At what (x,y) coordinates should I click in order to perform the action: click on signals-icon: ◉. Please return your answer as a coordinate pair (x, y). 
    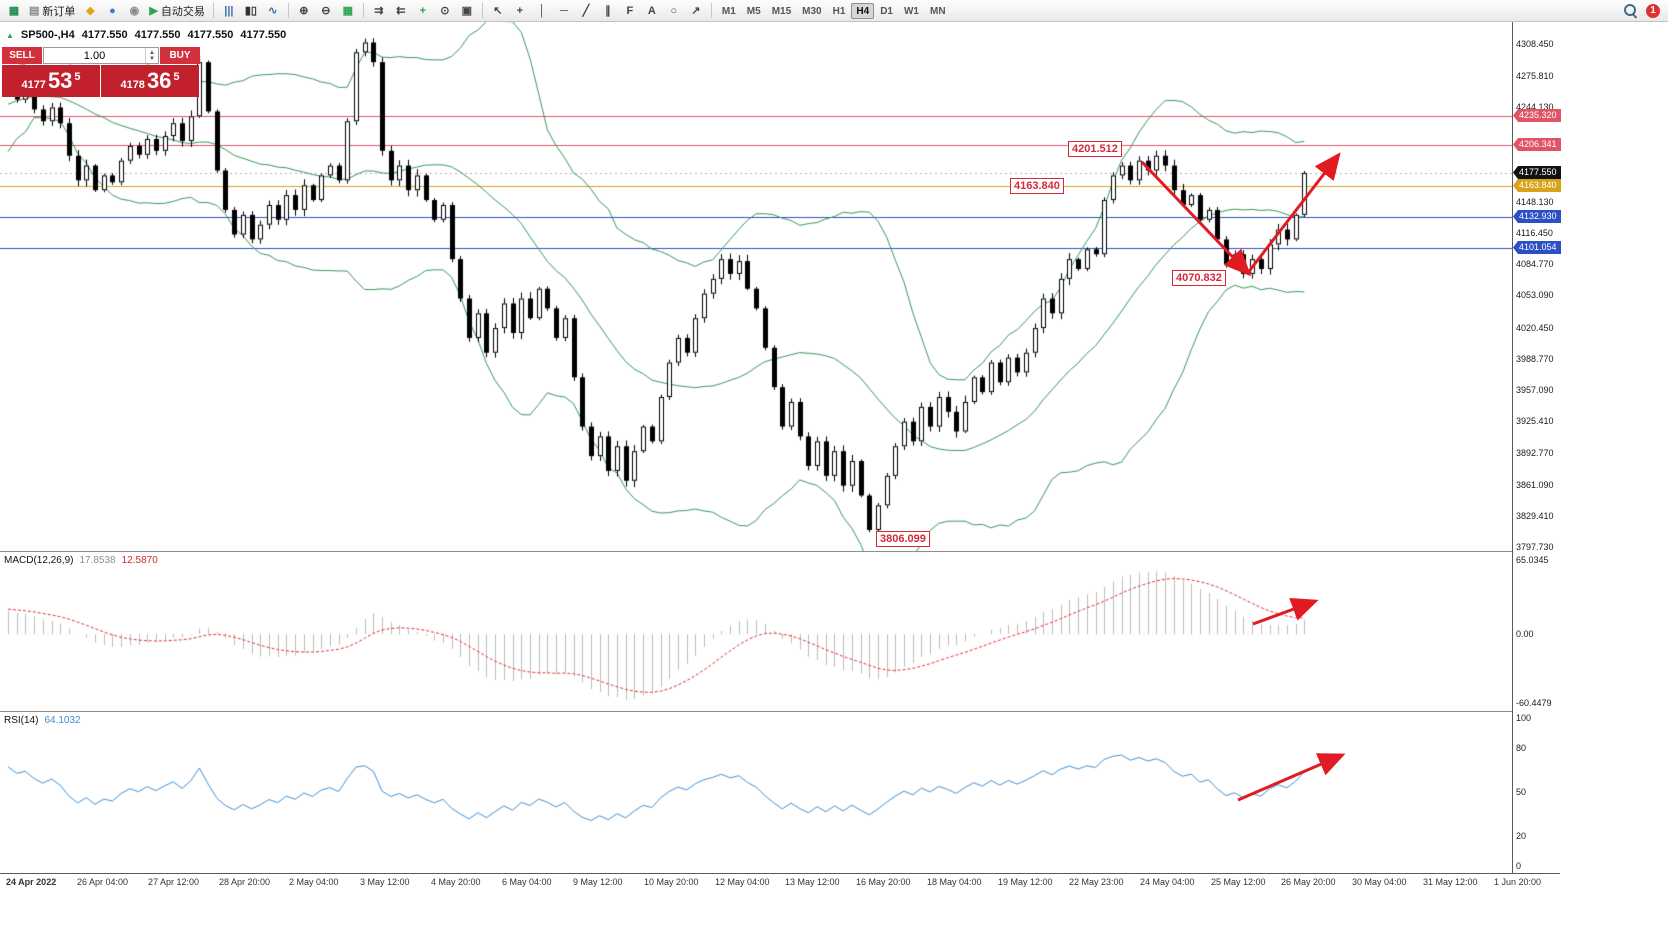
    Looking at the image, I should click on (134, 11).